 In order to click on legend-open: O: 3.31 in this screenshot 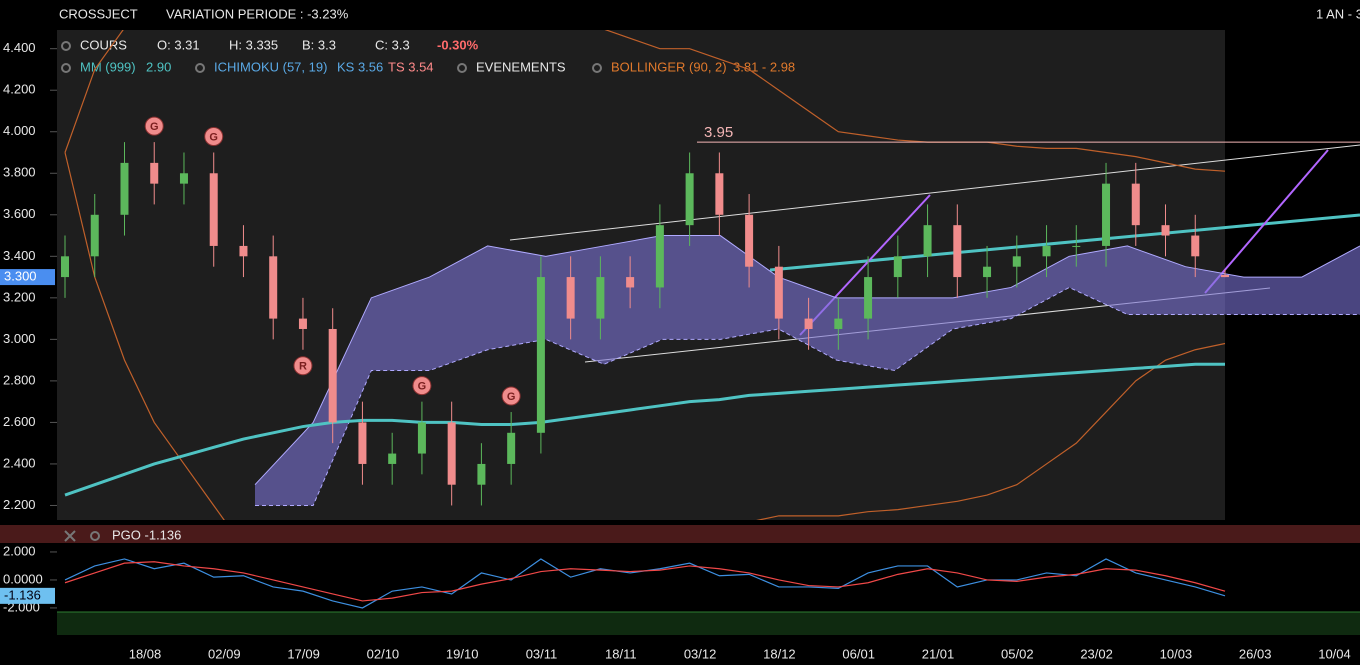, I will do `click(178, 44)`.